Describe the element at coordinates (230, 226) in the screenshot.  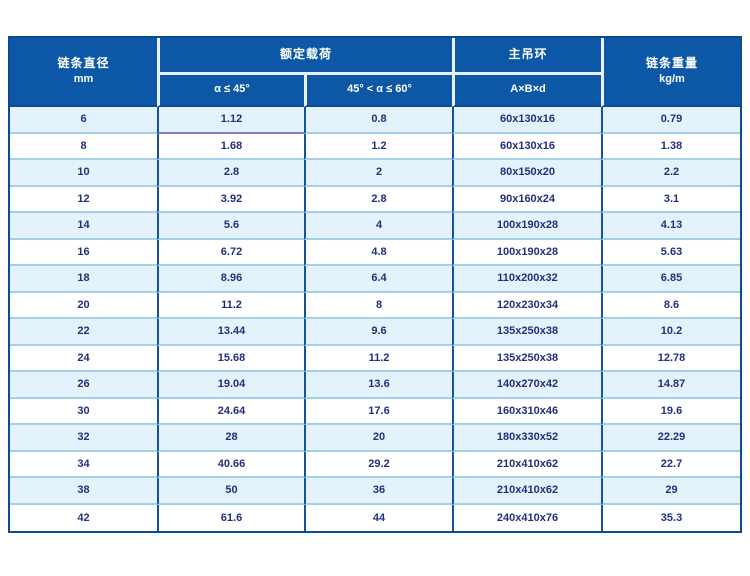
I see `table-cell: 5.6` at that location.